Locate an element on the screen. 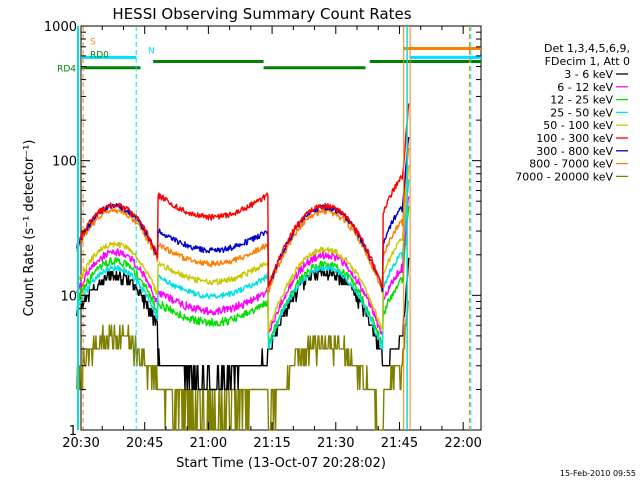 This screenshot has height=480, width=640. state-bar-label: S is located at coordinates (93, 43).